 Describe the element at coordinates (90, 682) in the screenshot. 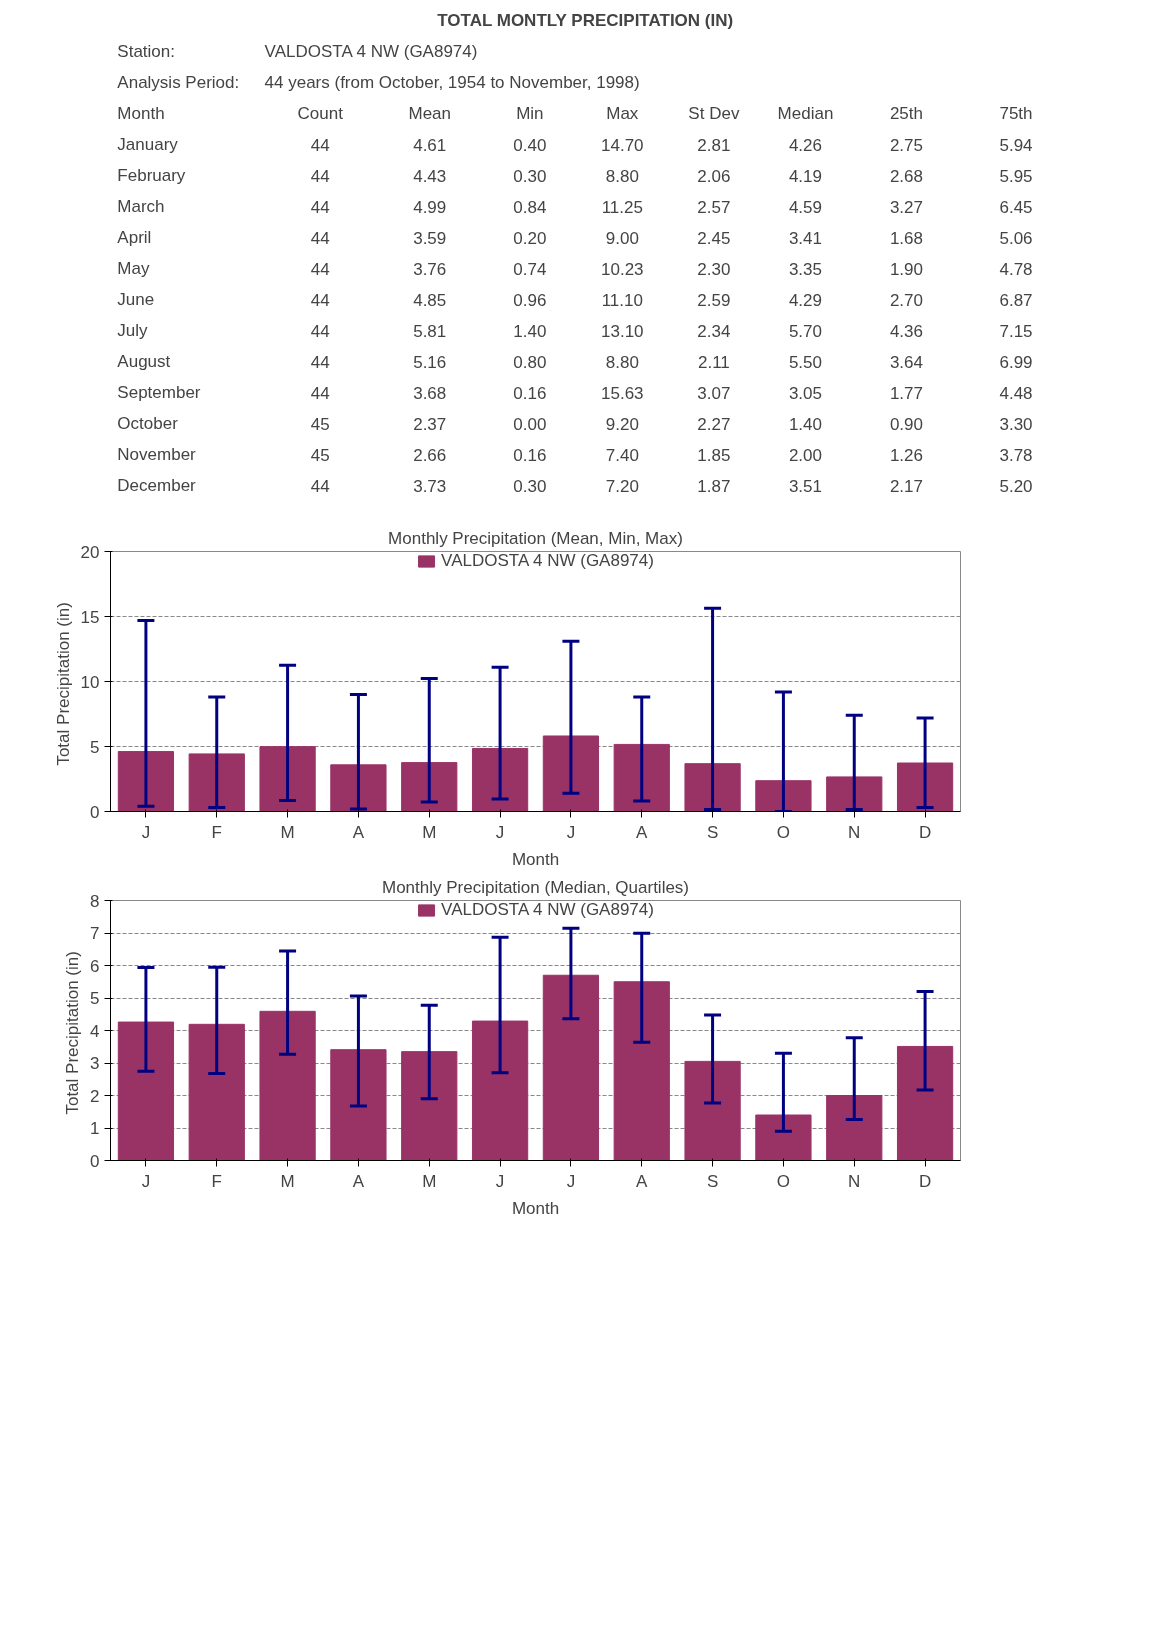

I see `y-tick-label: 10` at that location.